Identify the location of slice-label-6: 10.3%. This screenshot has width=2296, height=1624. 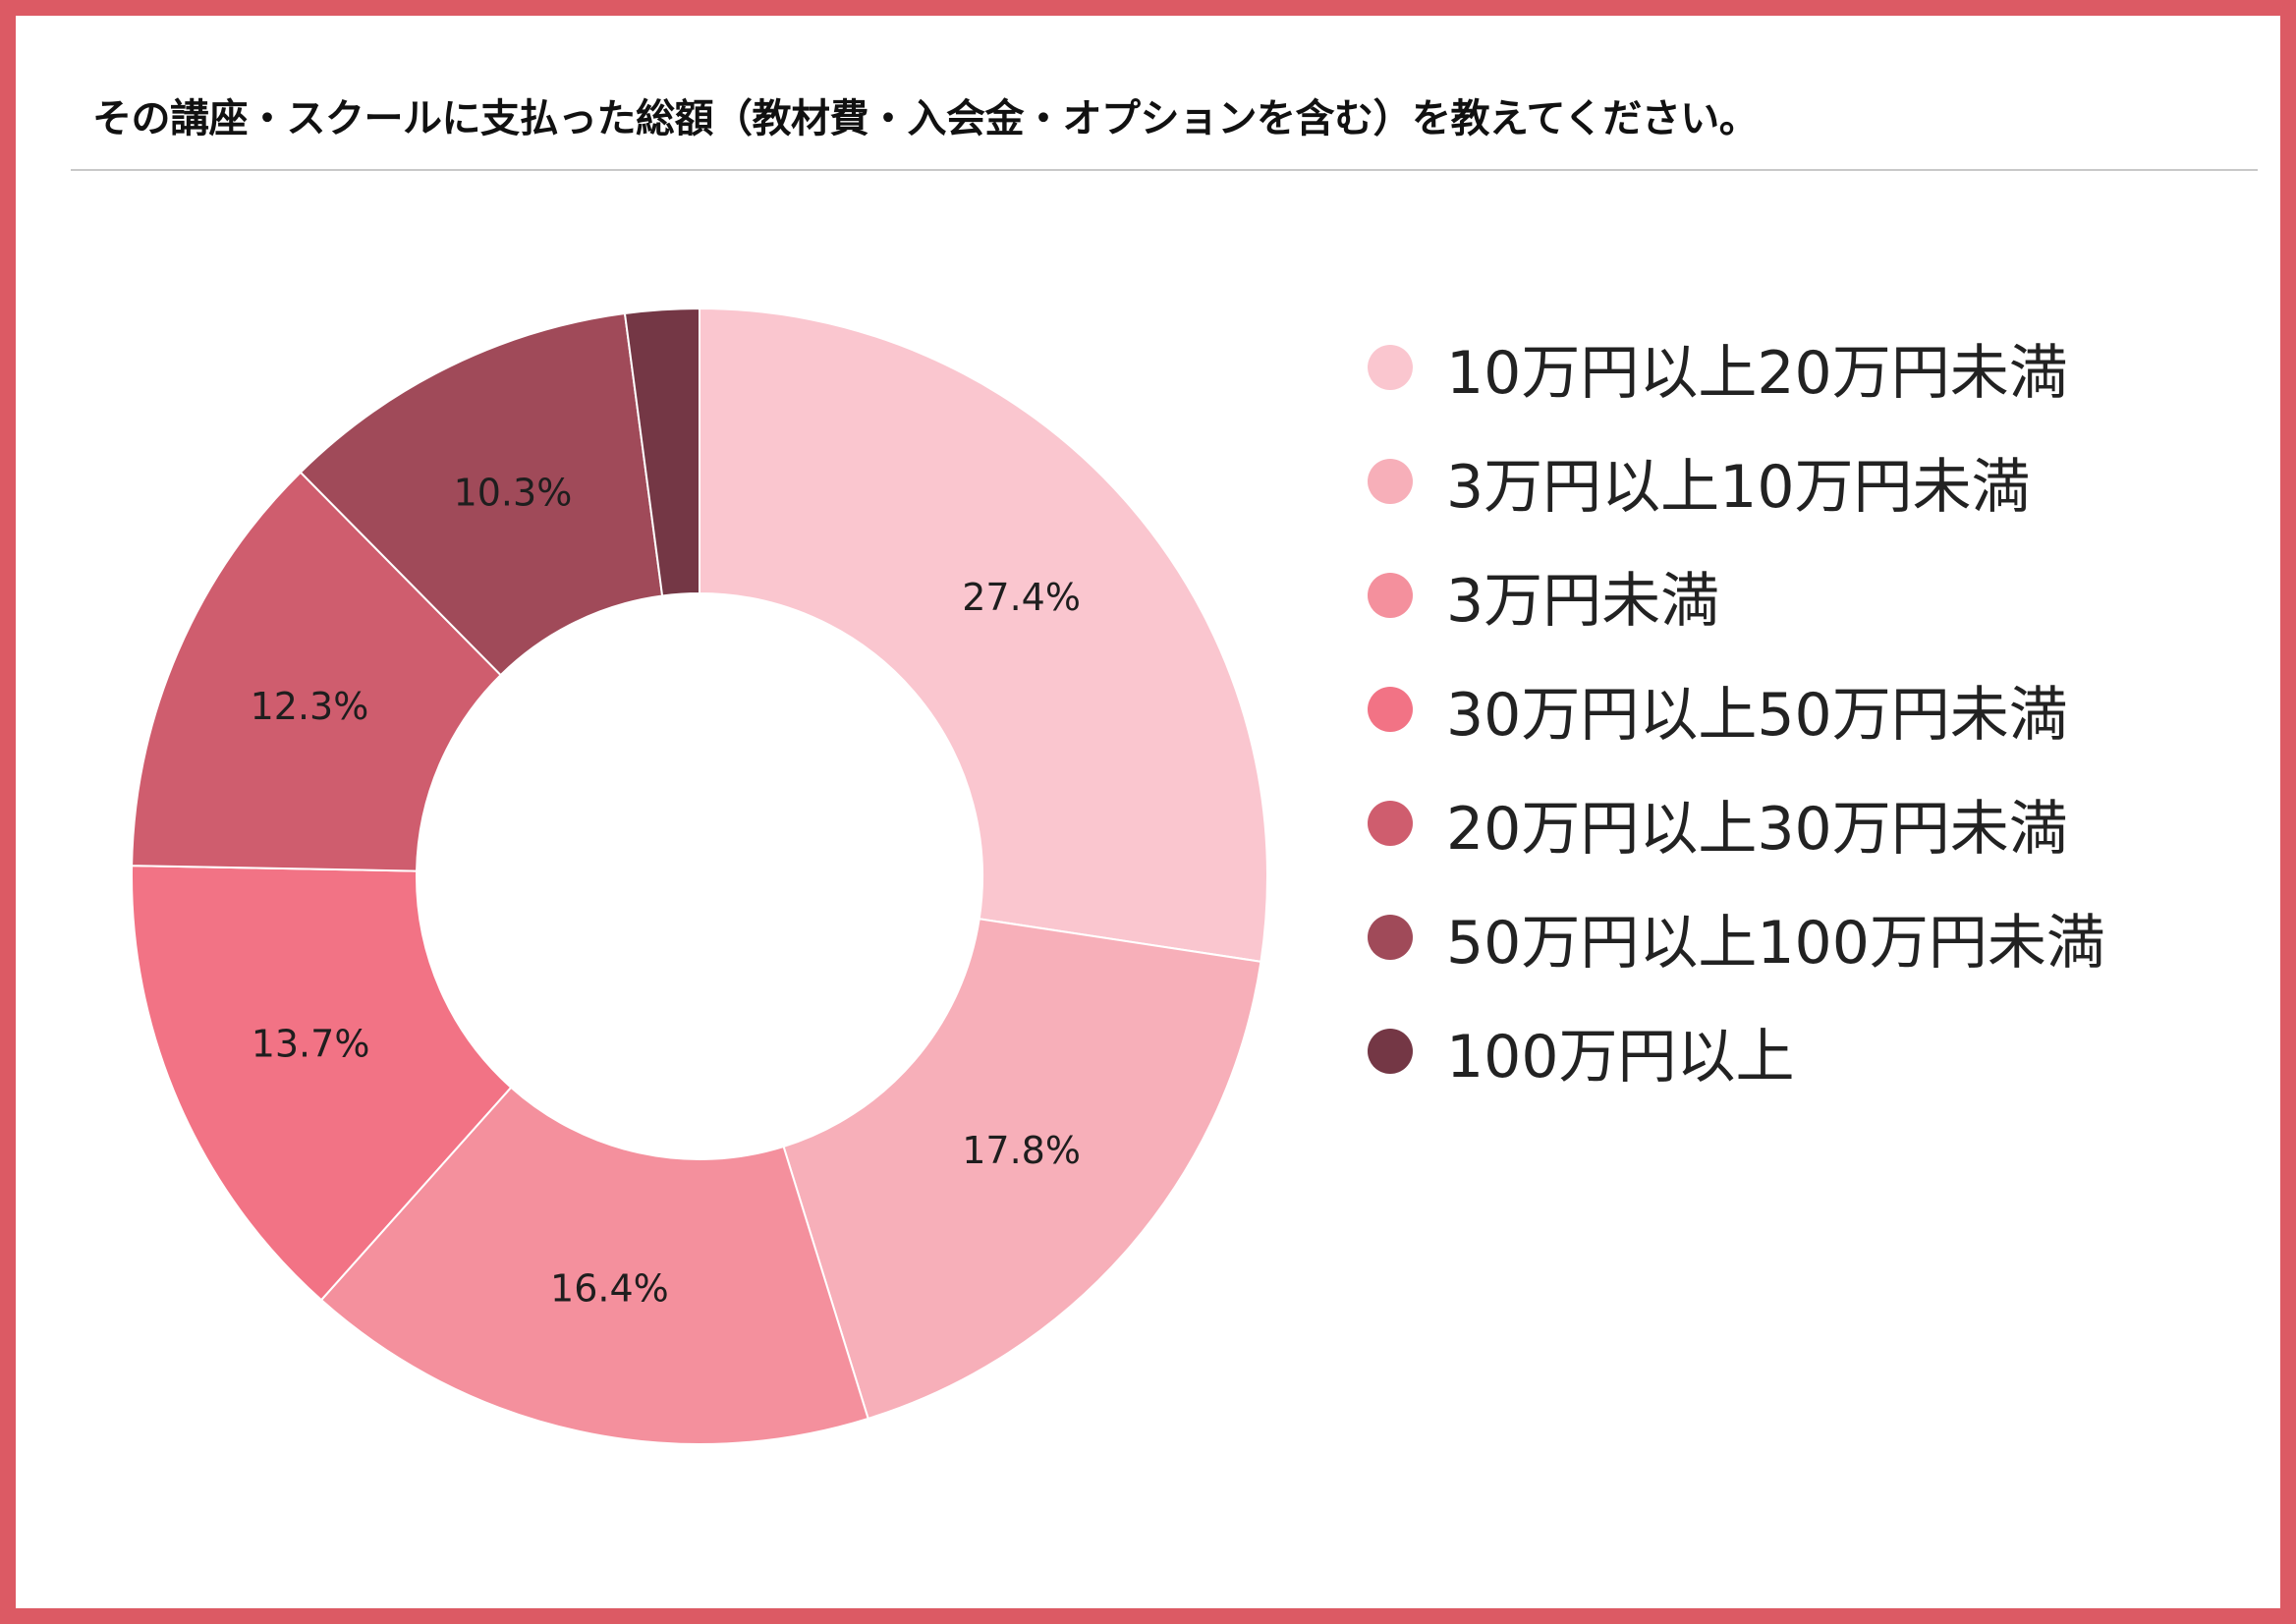
(513, 493).